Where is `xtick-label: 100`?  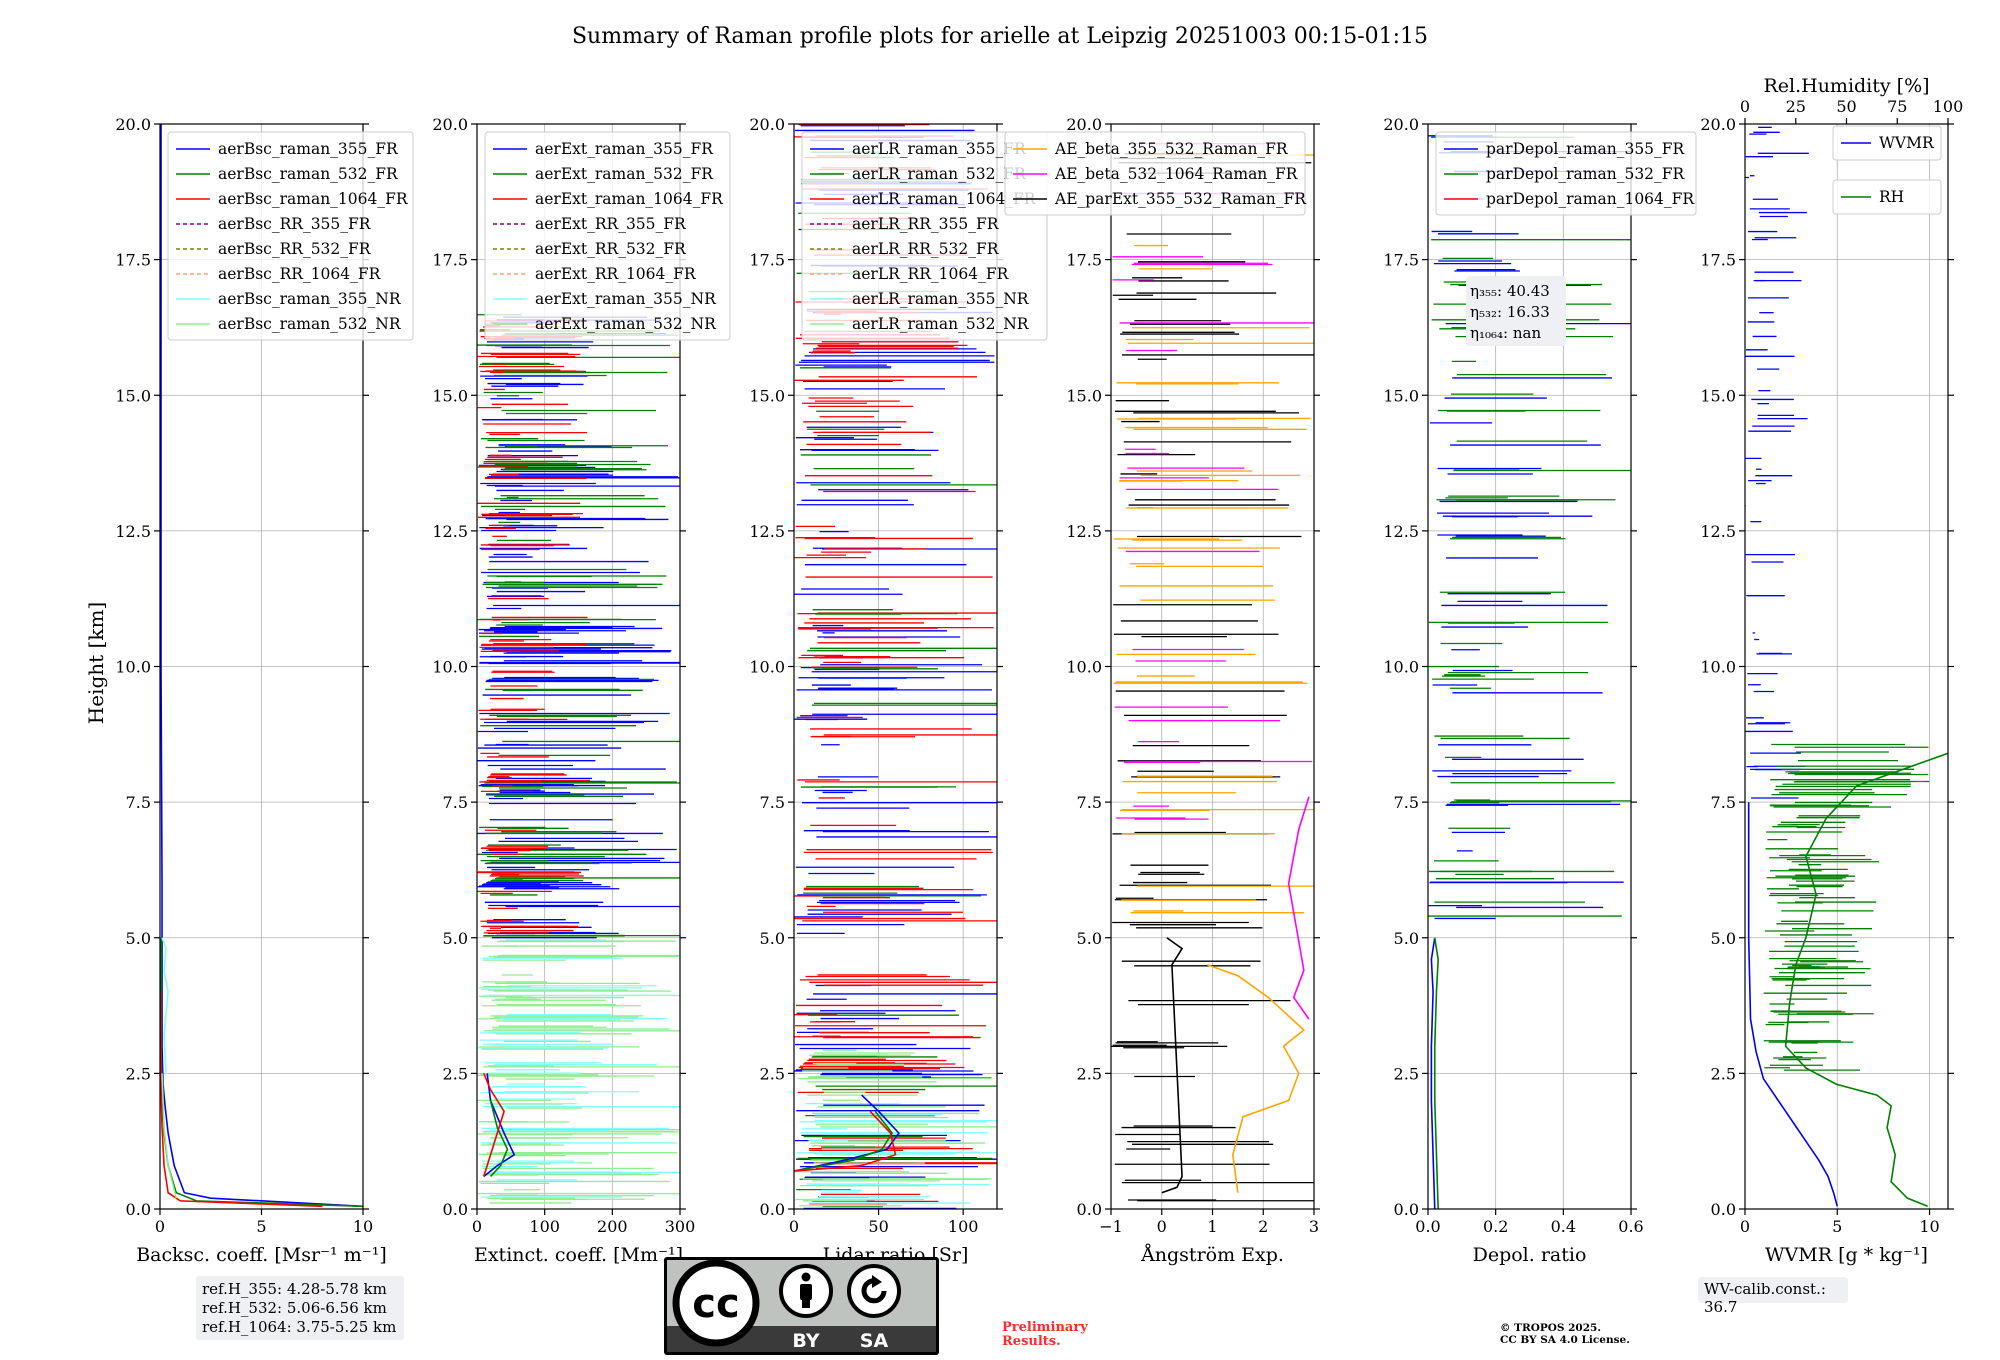
xtick-label: 100 is located at coordinates (544, 1226).